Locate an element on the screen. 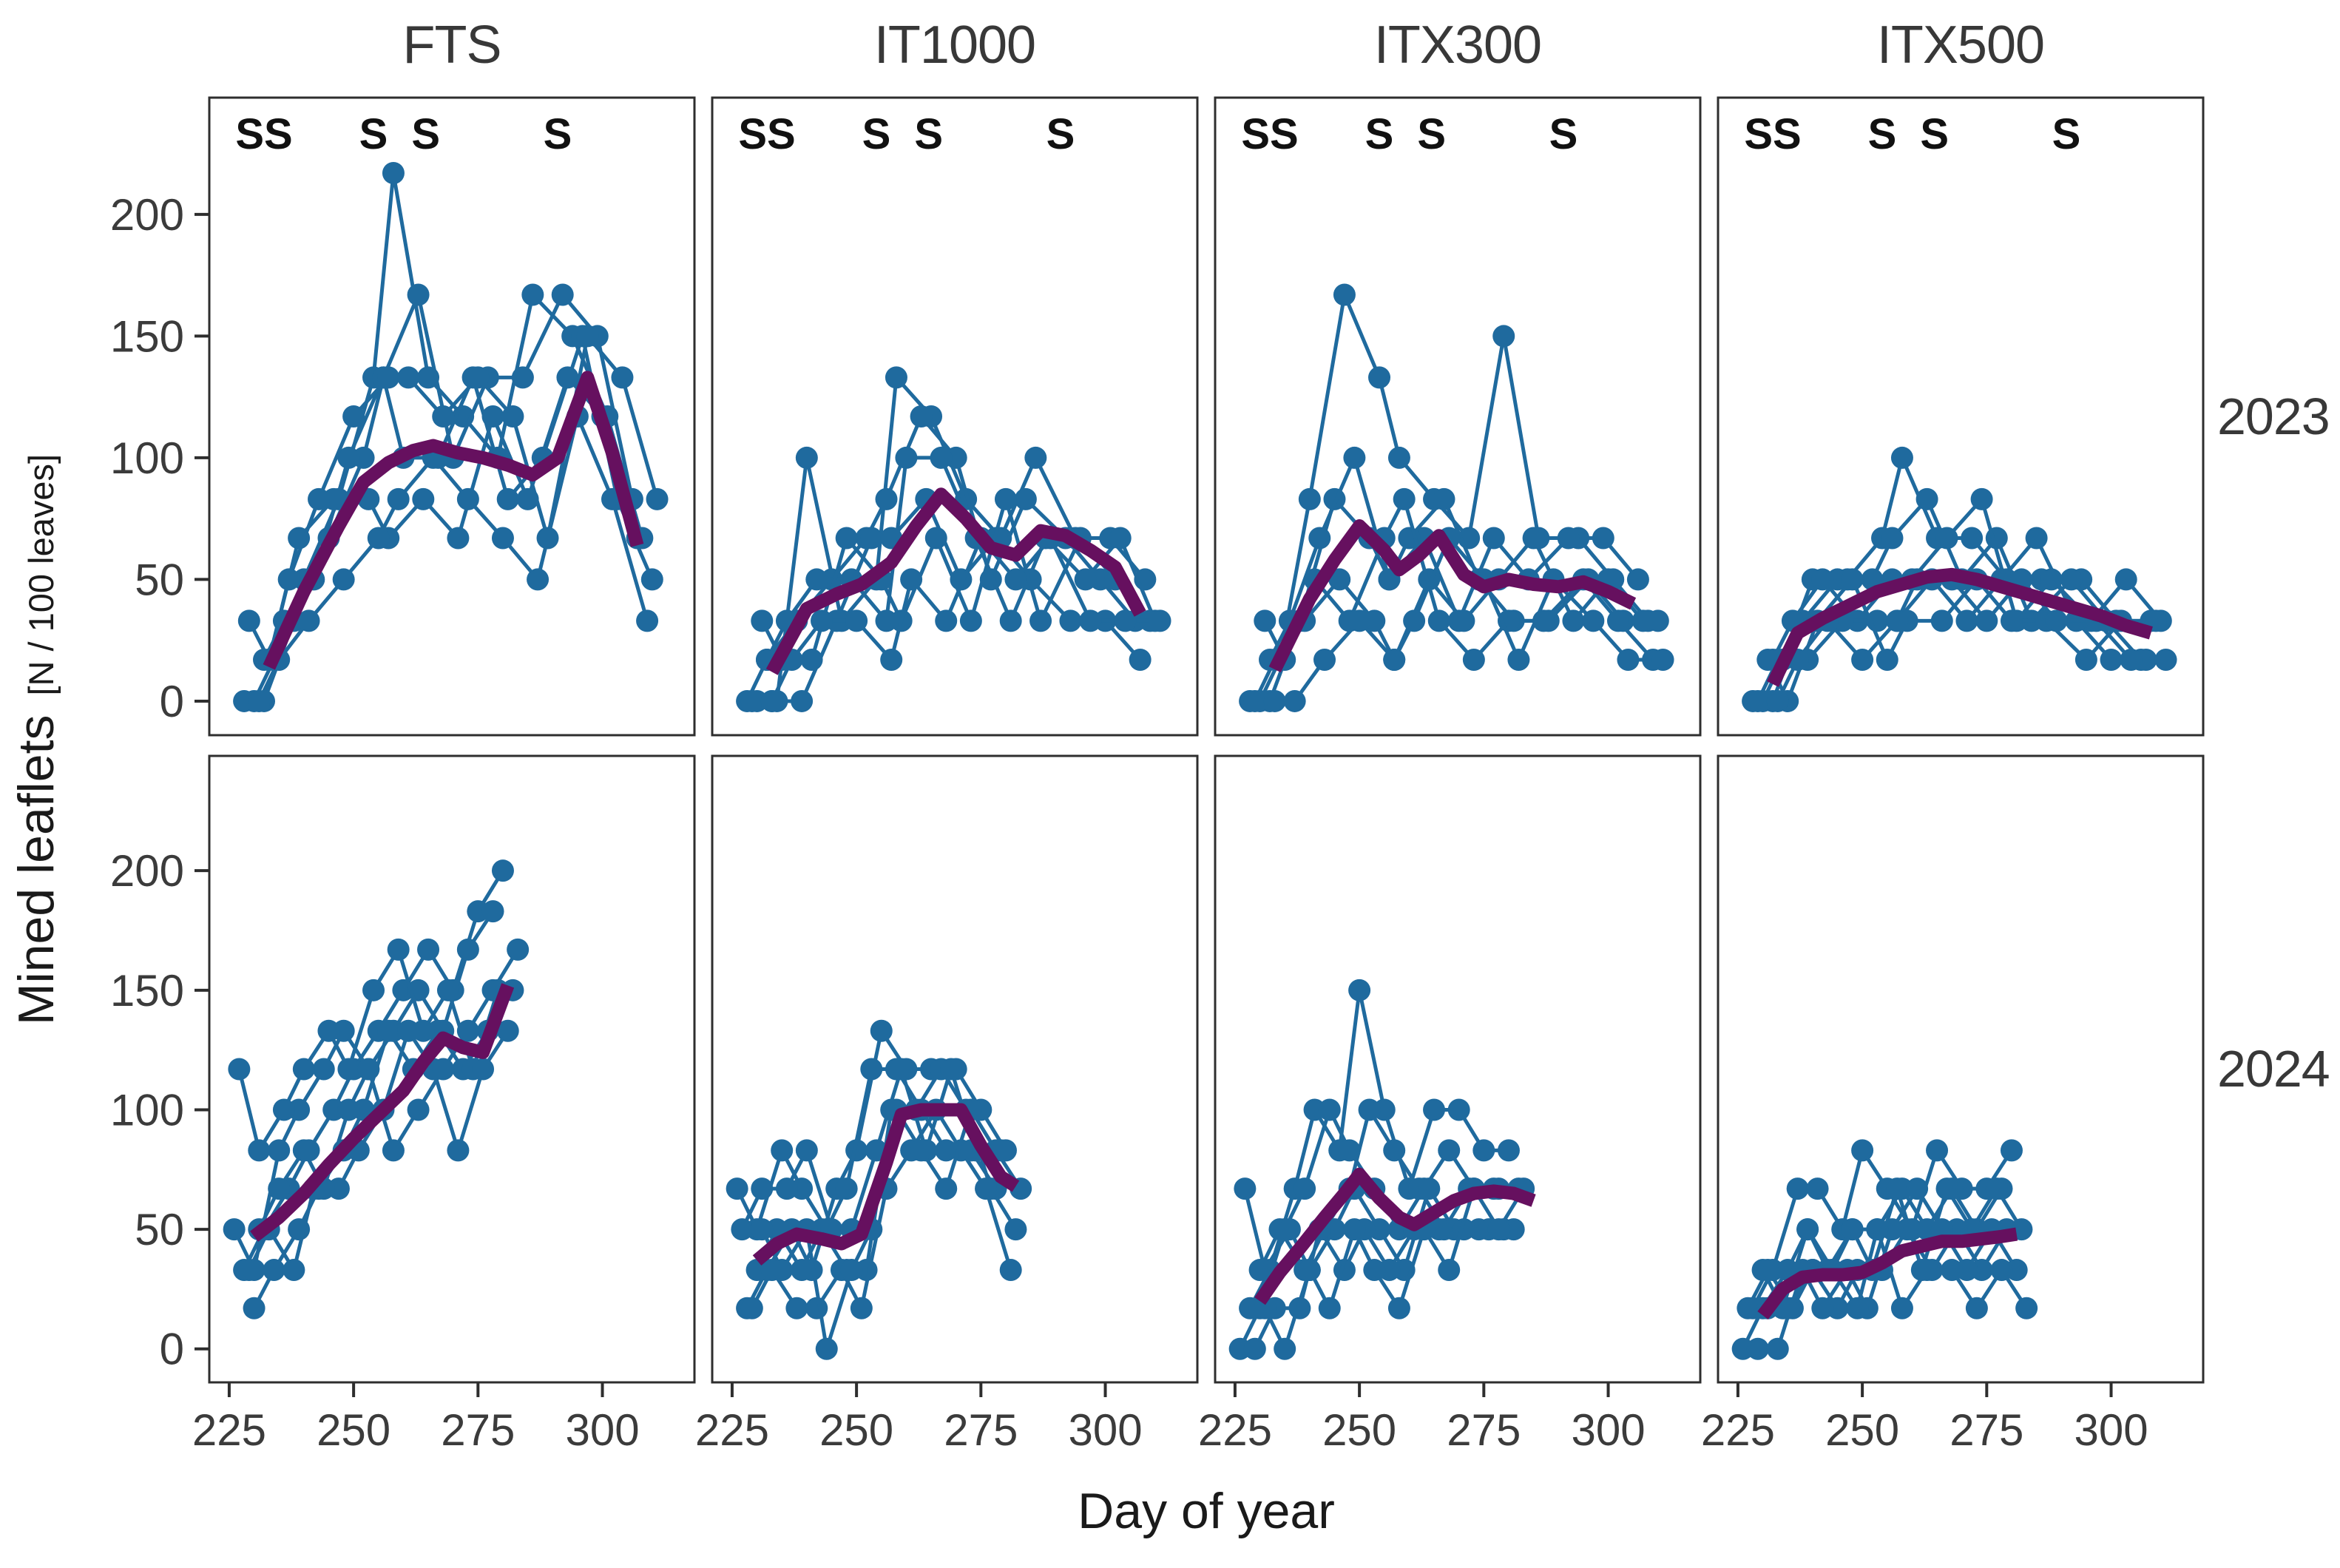  x-tick-label-ITX300-250: 250 is located at coordinates (1359, 1430).